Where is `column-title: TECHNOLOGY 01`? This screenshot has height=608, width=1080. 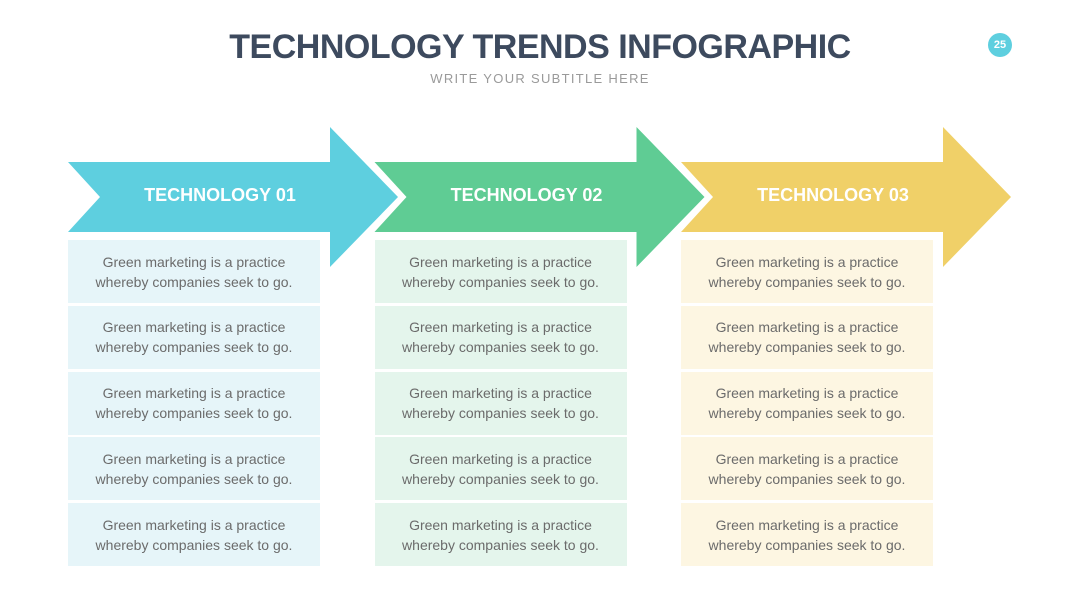
column-title: TECHNOLOGY 01 is located at coordinates (220, 195).